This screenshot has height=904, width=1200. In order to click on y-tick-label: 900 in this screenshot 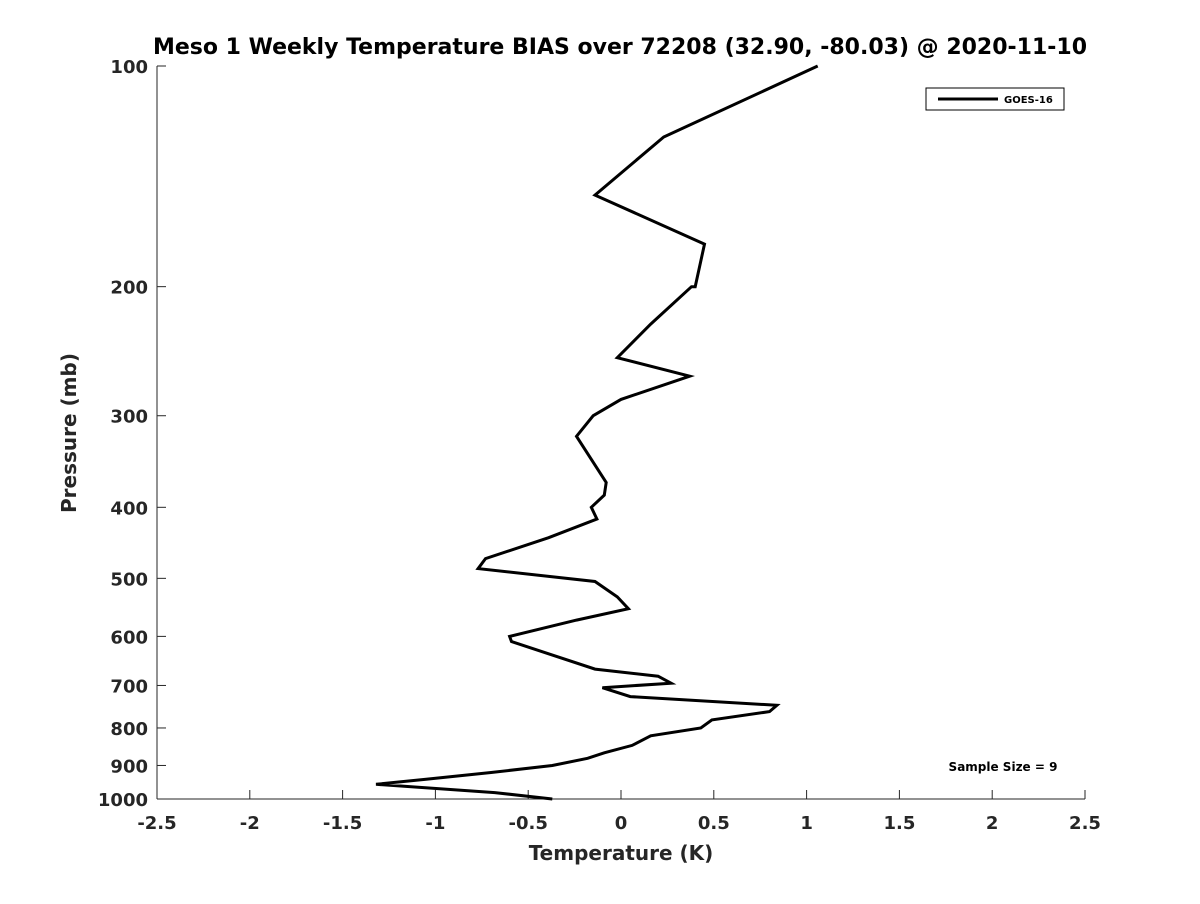, I will do `click(129, 766)`.